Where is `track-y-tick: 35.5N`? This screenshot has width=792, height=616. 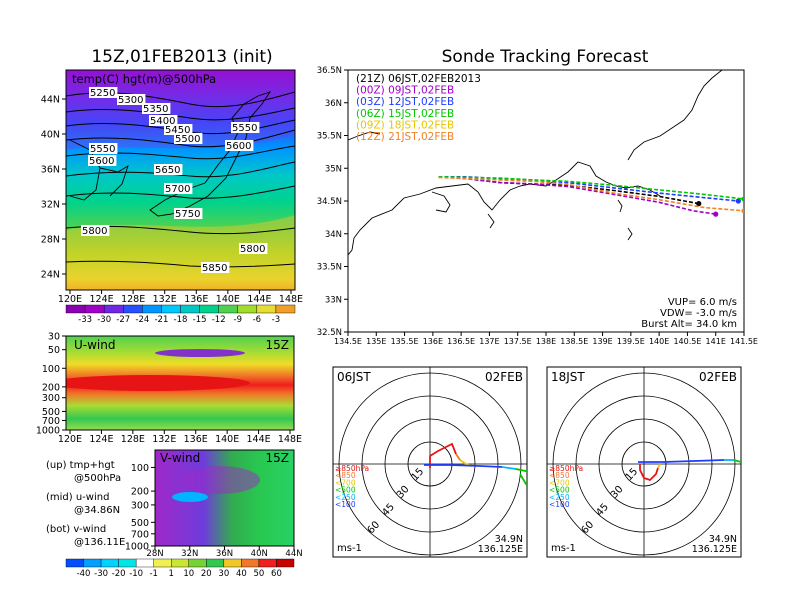
track-y-tick: 35.5N is located at coordinates (329, 137).